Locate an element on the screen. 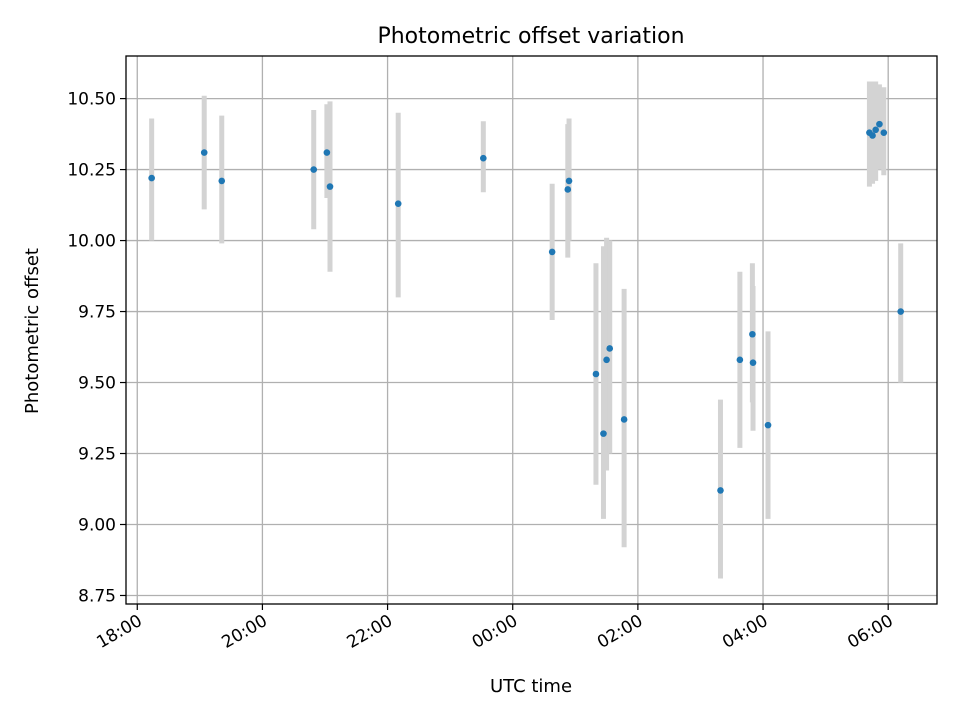 The width and height of the screenshot is (960, 724). x-tick-label: 02:00 is located at coordinates (620, 632).